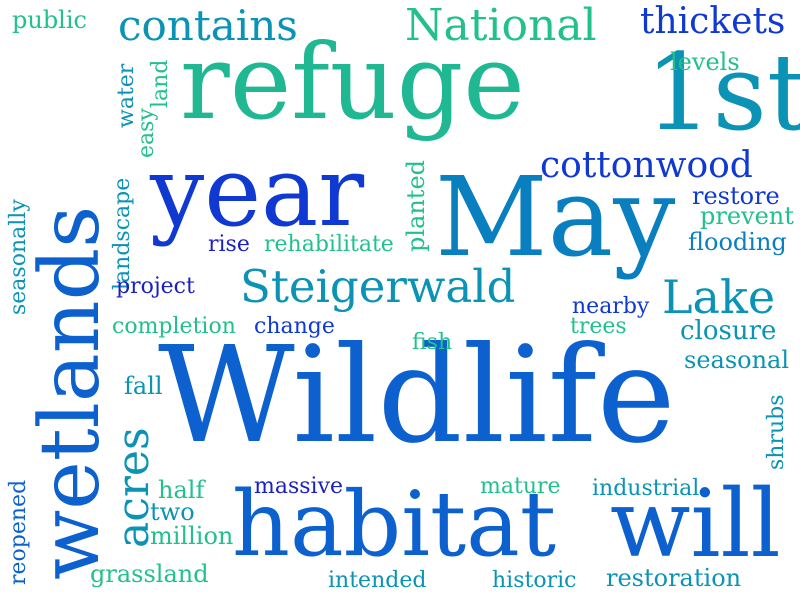  I want to click on word-will: will, so click(695, 524).